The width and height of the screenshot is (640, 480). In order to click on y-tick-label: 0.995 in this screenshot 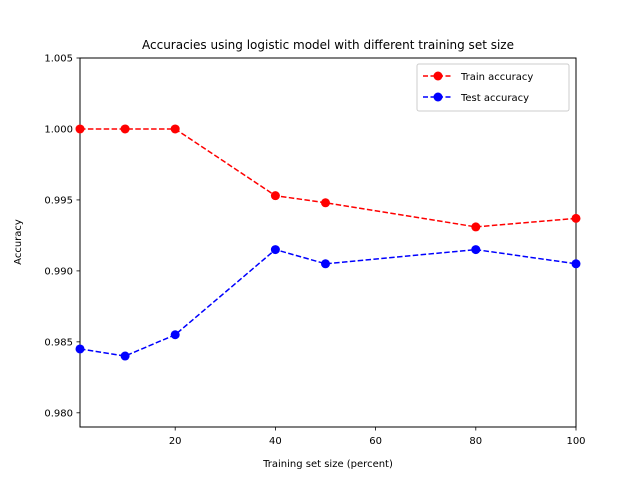, I will do `click(58, 200)`.